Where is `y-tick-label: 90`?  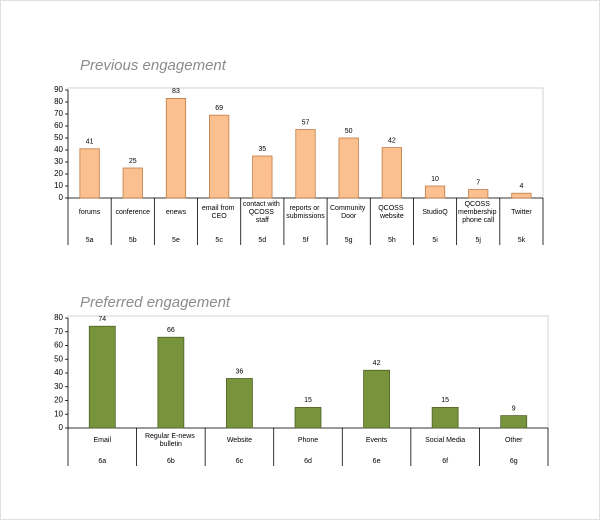 y-tick-label: 90 is located at coordinates (58, 89).